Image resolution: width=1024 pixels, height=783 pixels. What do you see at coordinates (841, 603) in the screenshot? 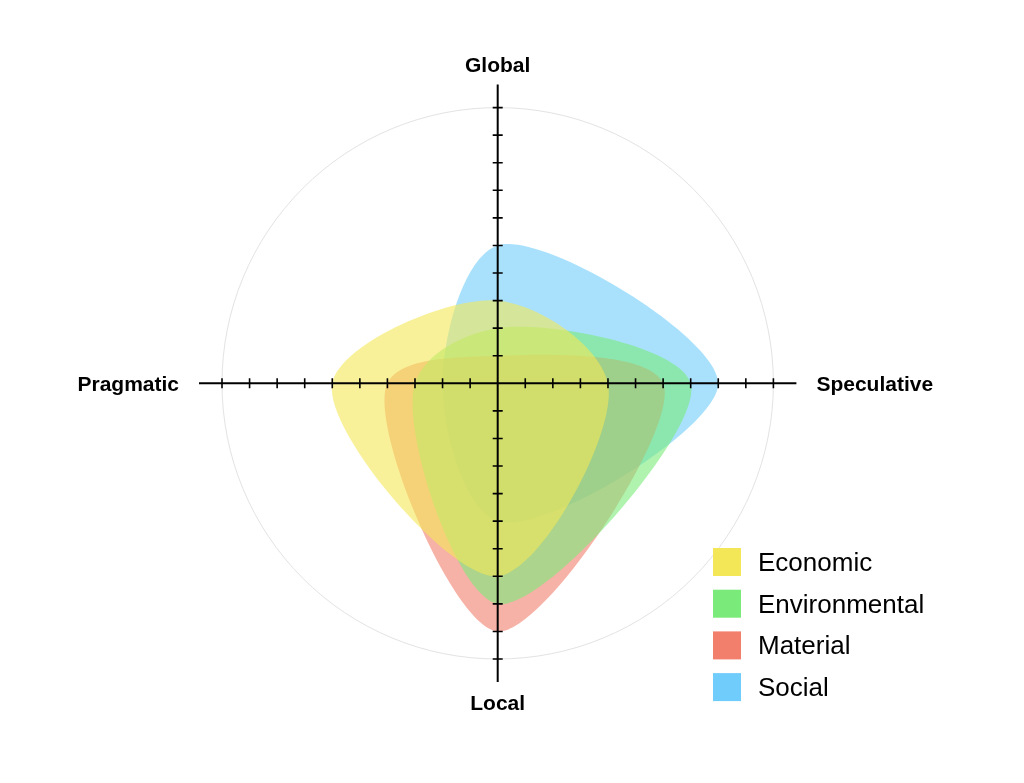
I see `legend-label: Environmental` at bounding box center [841, 603].